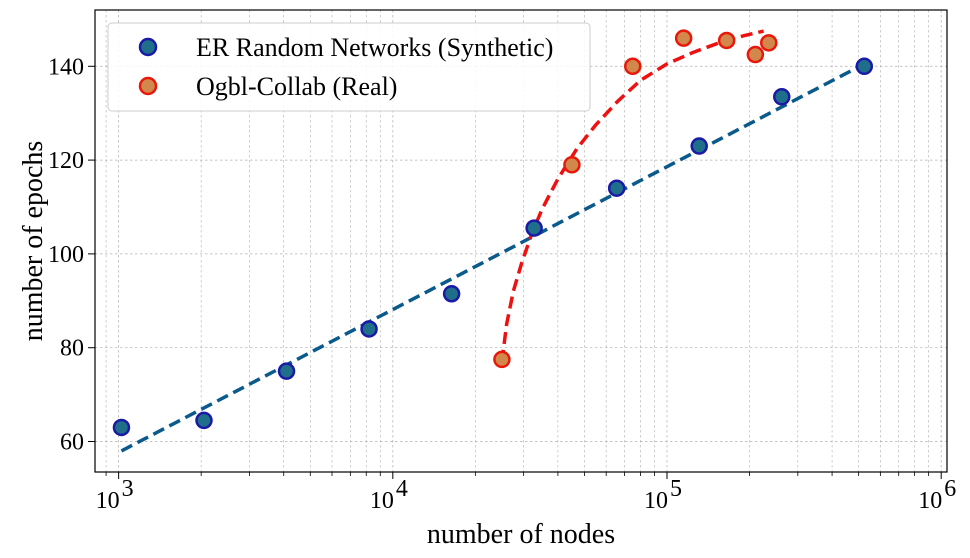  Describe the element at coordinates (72, 349) in the screenshot. I see `y-tick-label: 80` at that location.